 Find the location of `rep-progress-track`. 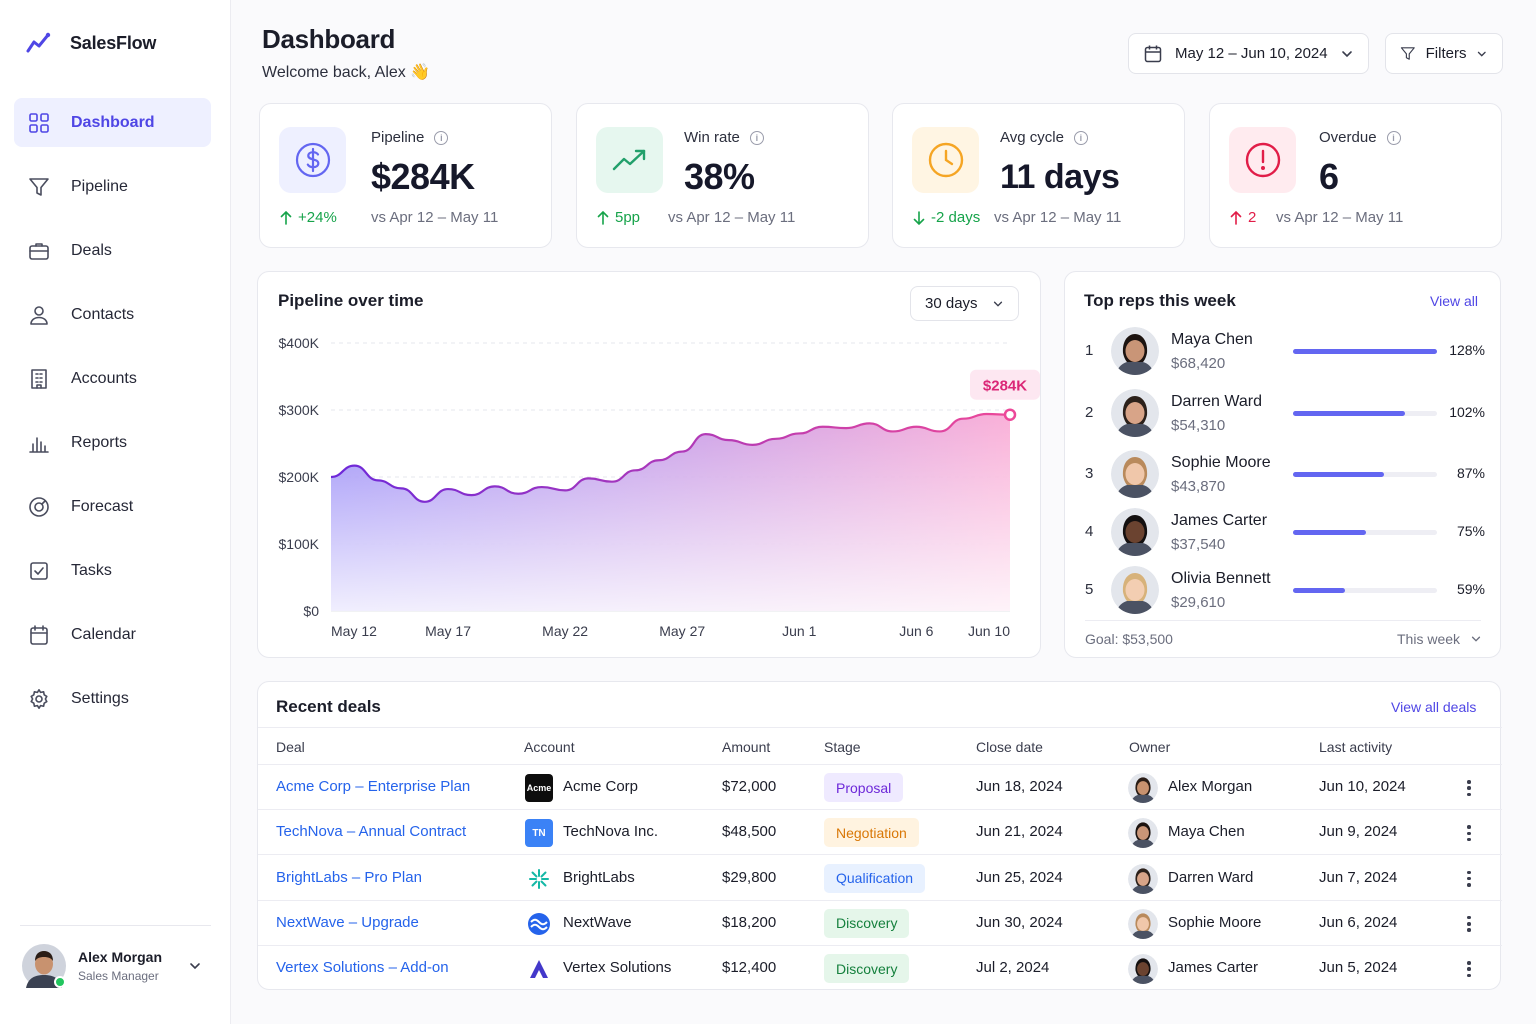

rep-progress-track is located at coordinates (1365, 590).